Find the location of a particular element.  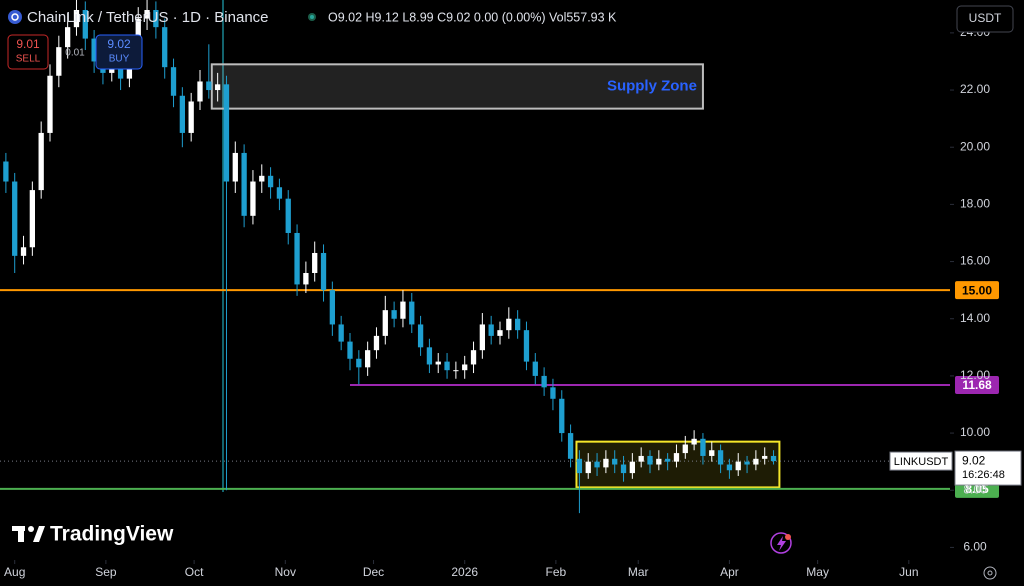

x-tick-label: Jun is located at coordinates (908, 572).